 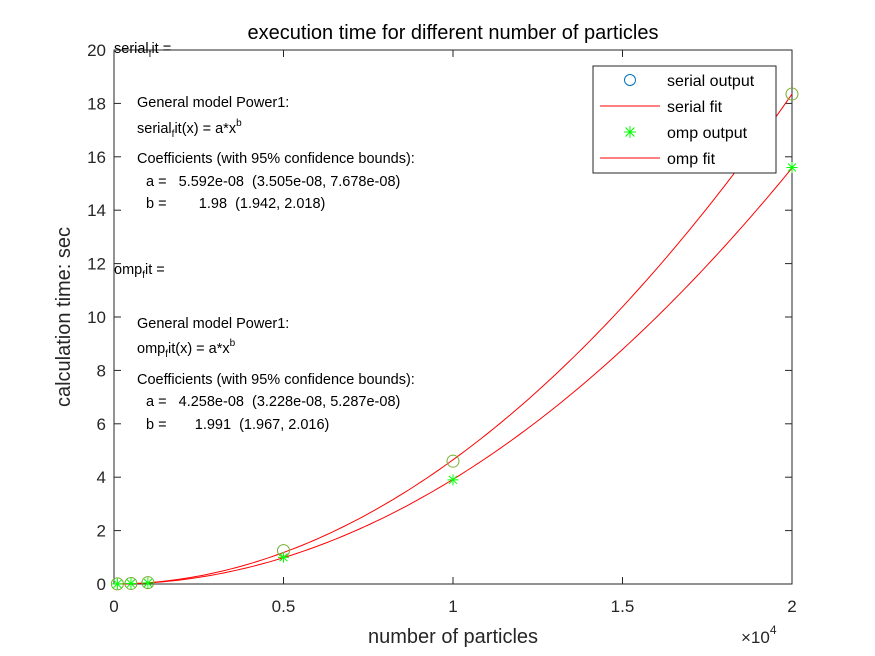 What do you see at coordinates (186, 349) in the screenshot?
I see `omp-equation: ompfit(x) = a*xb` at bounding box center [186, 349].